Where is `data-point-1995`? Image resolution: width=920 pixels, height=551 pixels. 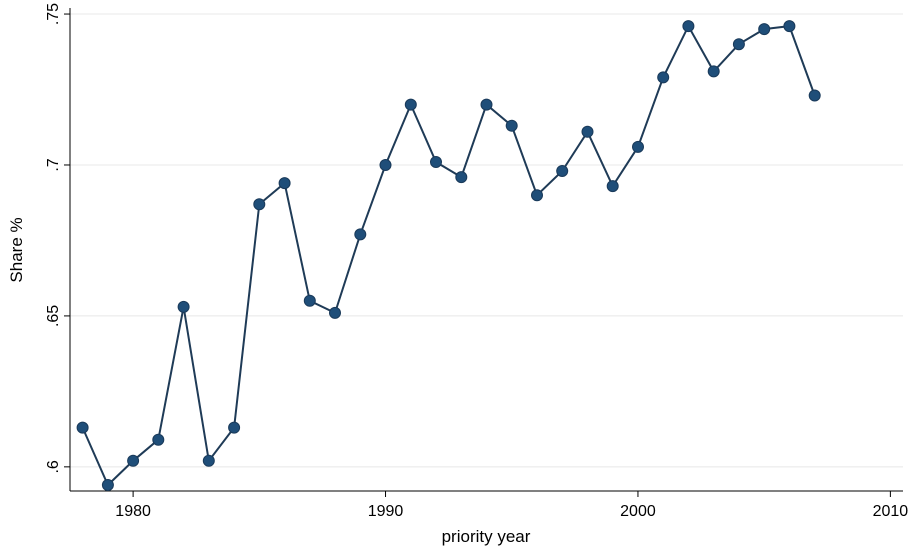
data-point-1995 is located at coordinates (511, 125).